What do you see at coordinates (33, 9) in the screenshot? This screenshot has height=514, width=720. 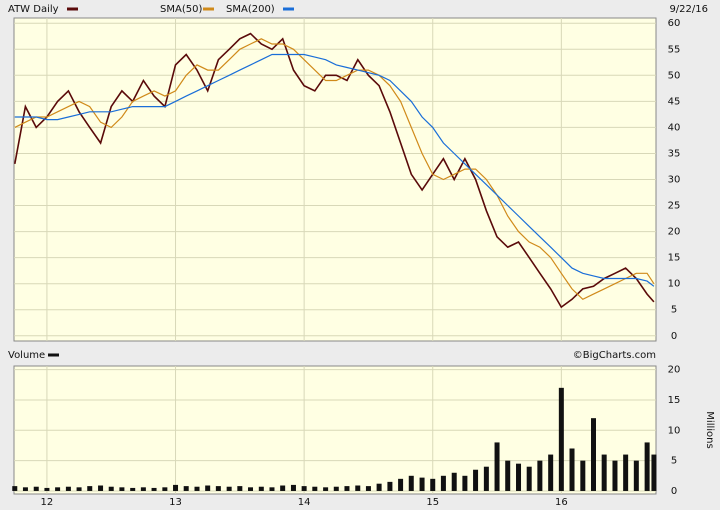 I see `legend-label: ATW Daily` at bounding box center [33, 9].